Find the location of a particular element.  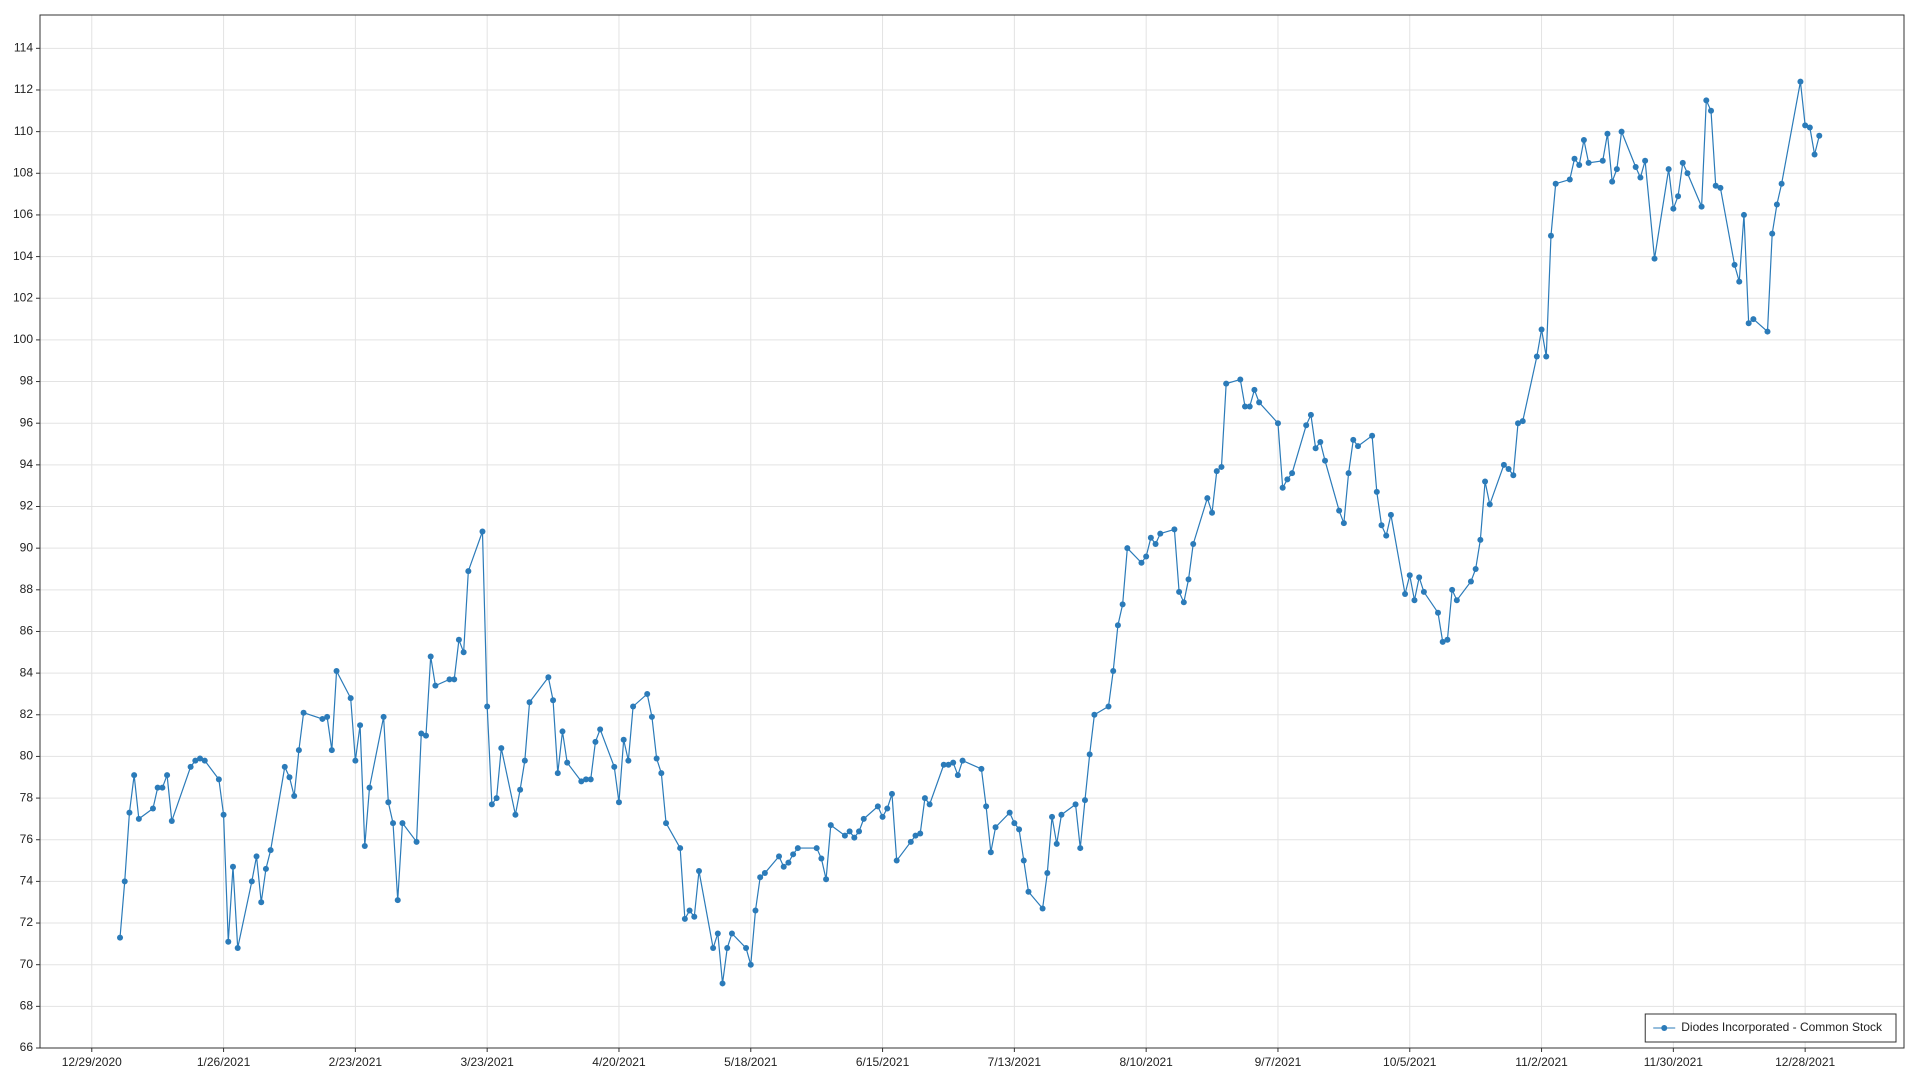

y-tick-label: 102 is located at coordinates (23, 297).